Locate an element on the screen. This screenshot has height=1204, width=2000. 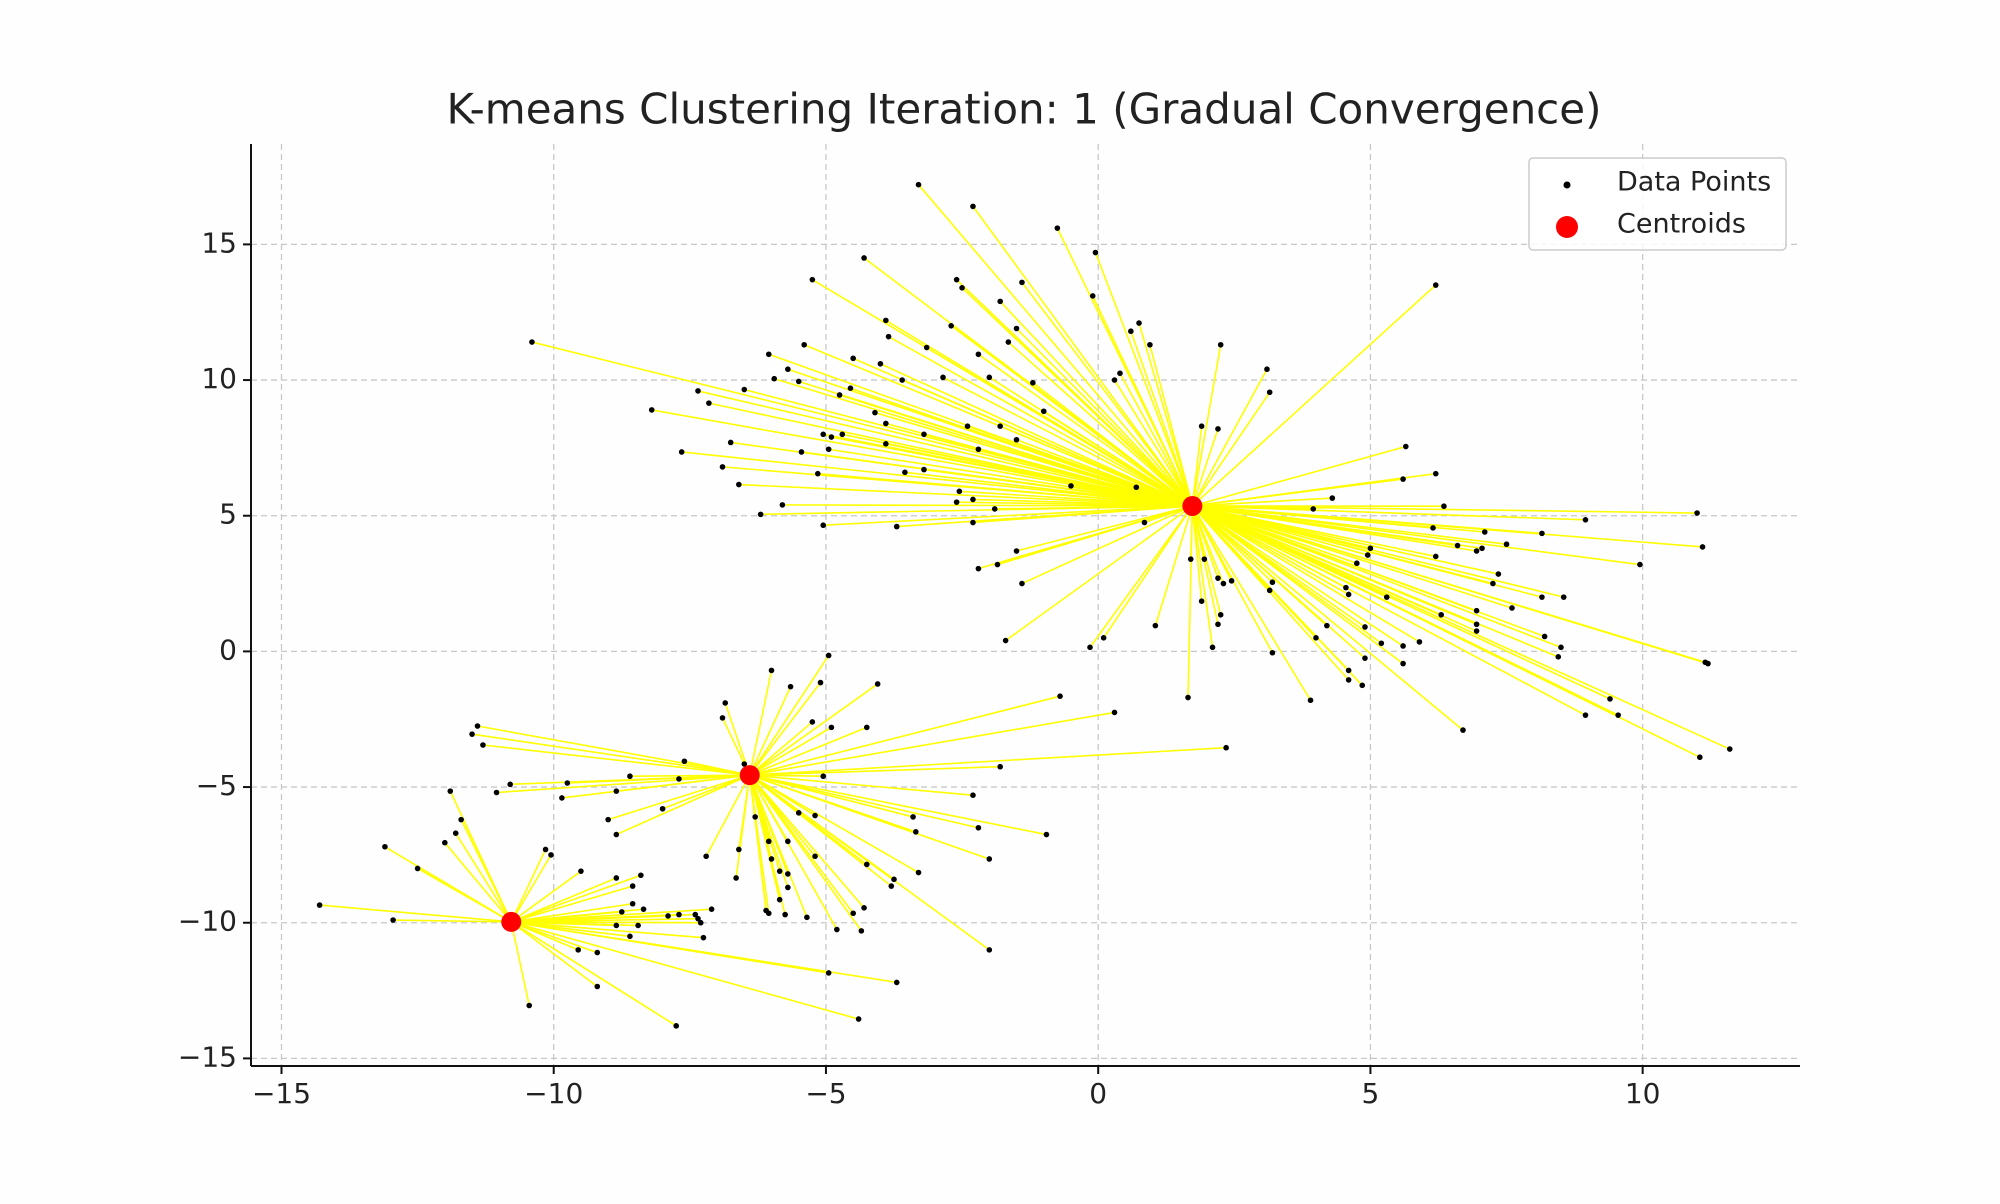
centroid is located at coordinates (1192, 506).